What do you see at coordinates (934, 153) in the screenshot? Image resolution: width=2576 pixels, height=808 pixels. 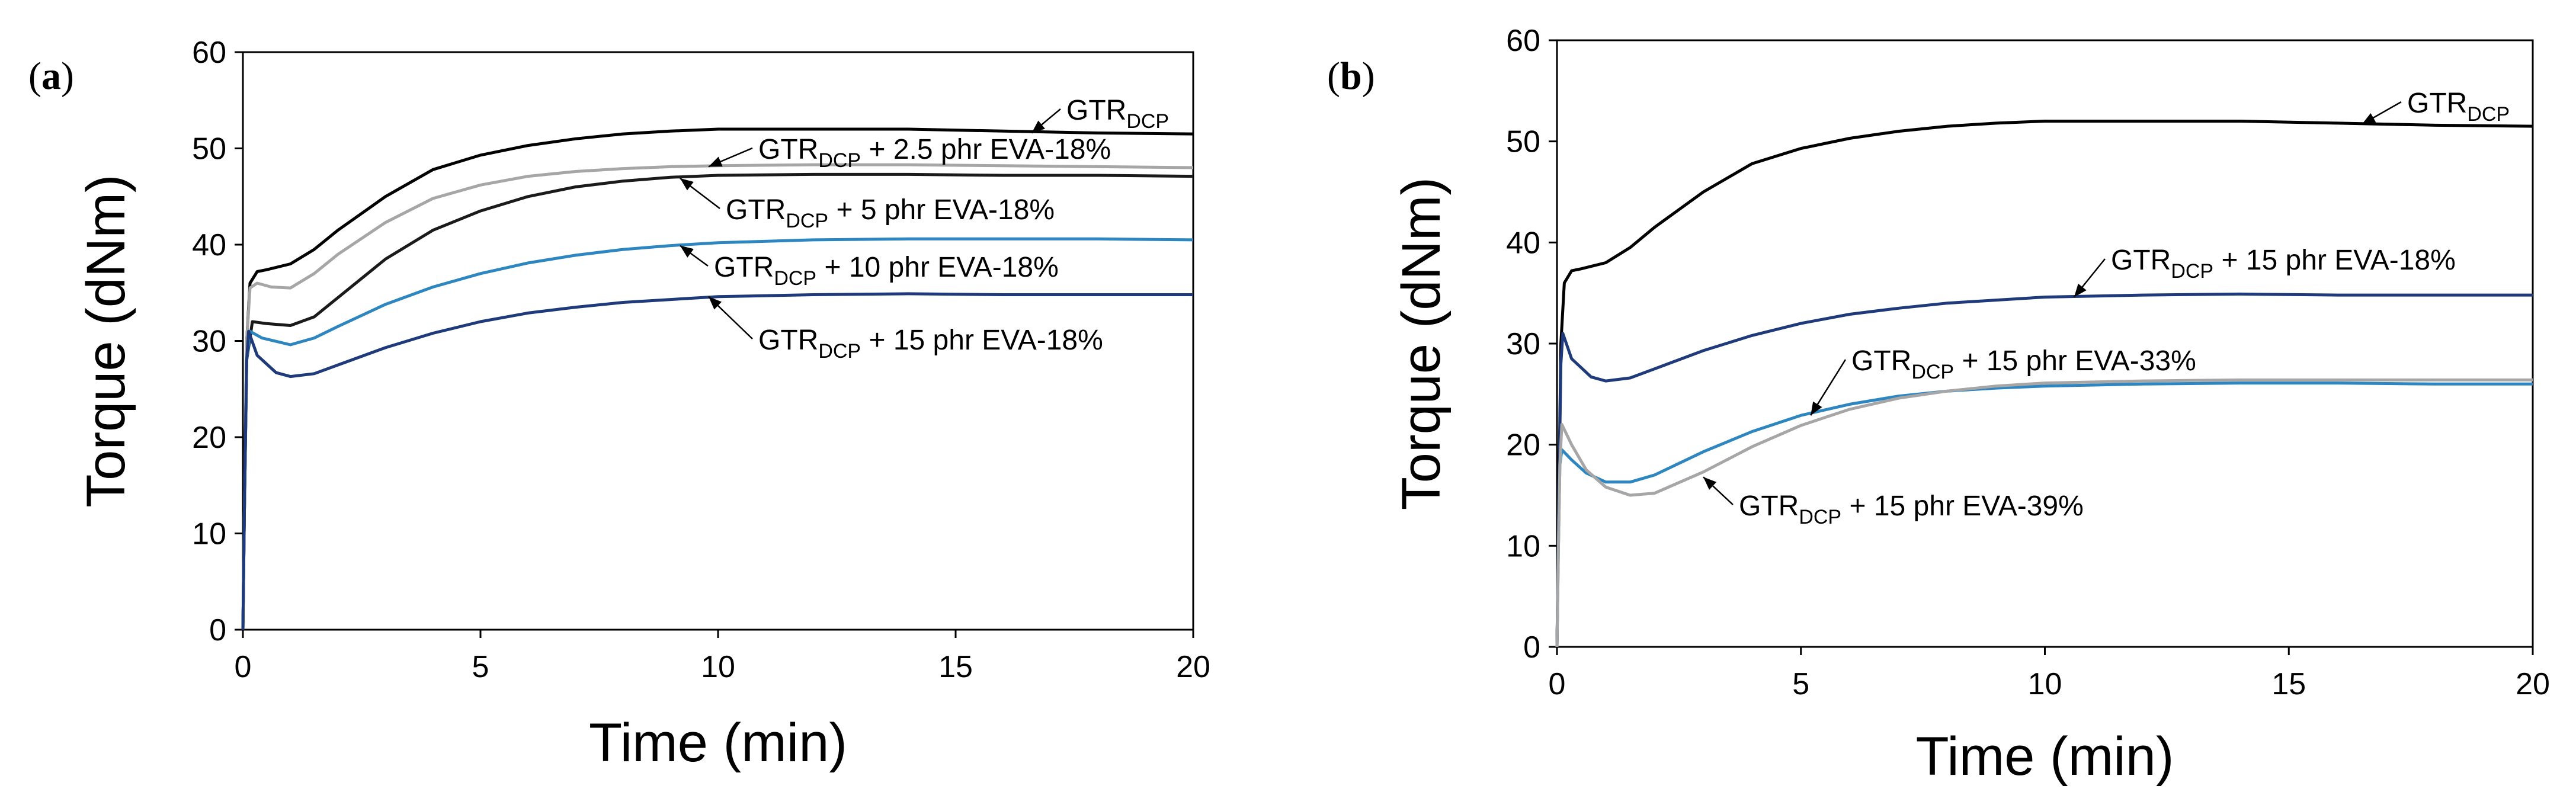 I see `series-annotation-label: GTRDCP + 2.5 phr EVA-18%` at bounding box center [934, 153].